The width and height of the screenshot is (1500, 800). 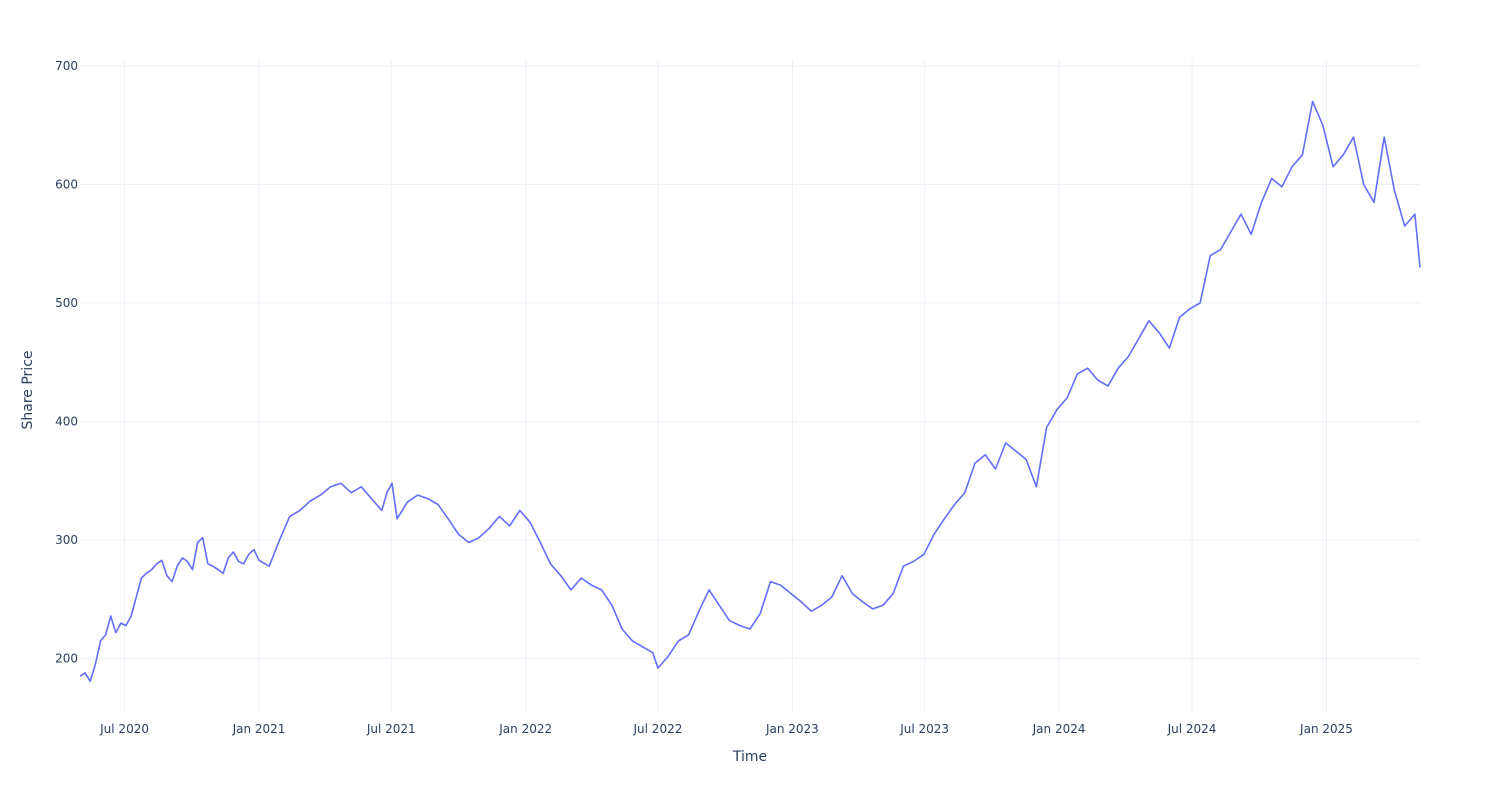 I want to click on x-tick-label: Jul 2020, so click(x=124, y=729).